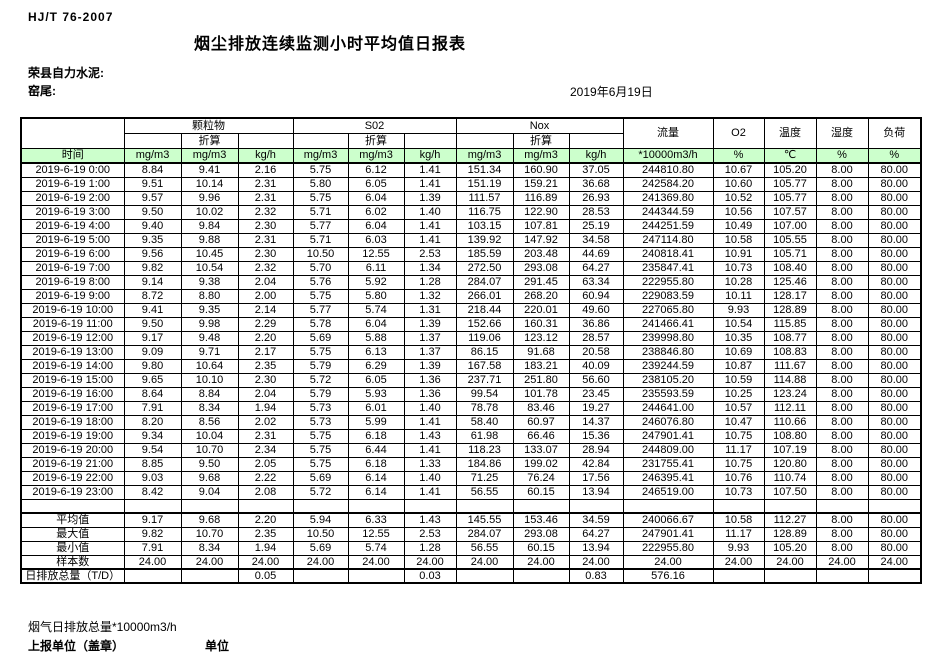  What do you see at coordinates (265, 254) in the screenshot?
I see `value-cell: 2.30` at bounding box center [265, 254].